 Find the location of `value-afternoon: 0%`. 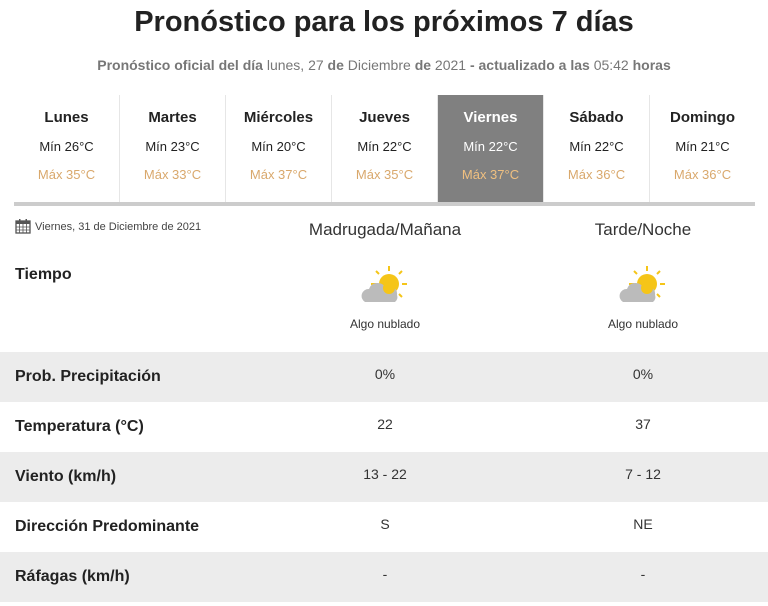

value-afternoon: 0% is located at coordinates (643, 374).